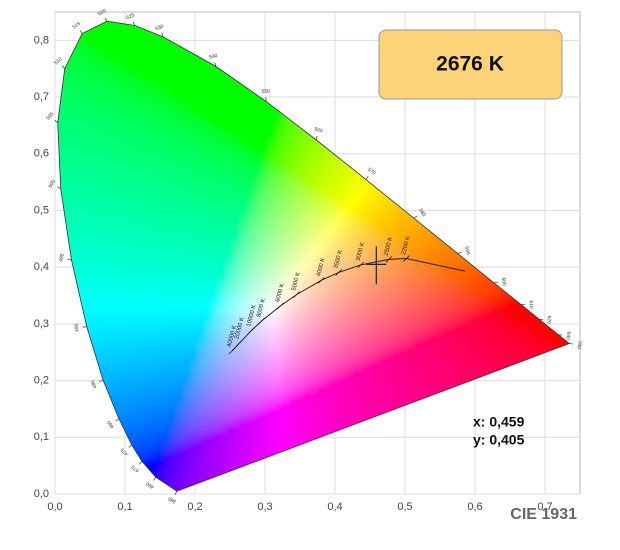 The width and height of the screenshot is (620, 550). What do you see at coordinates (125, 451) in the screenshot?
I see `wavelength-label: 475` at bounding box center [125, 451].